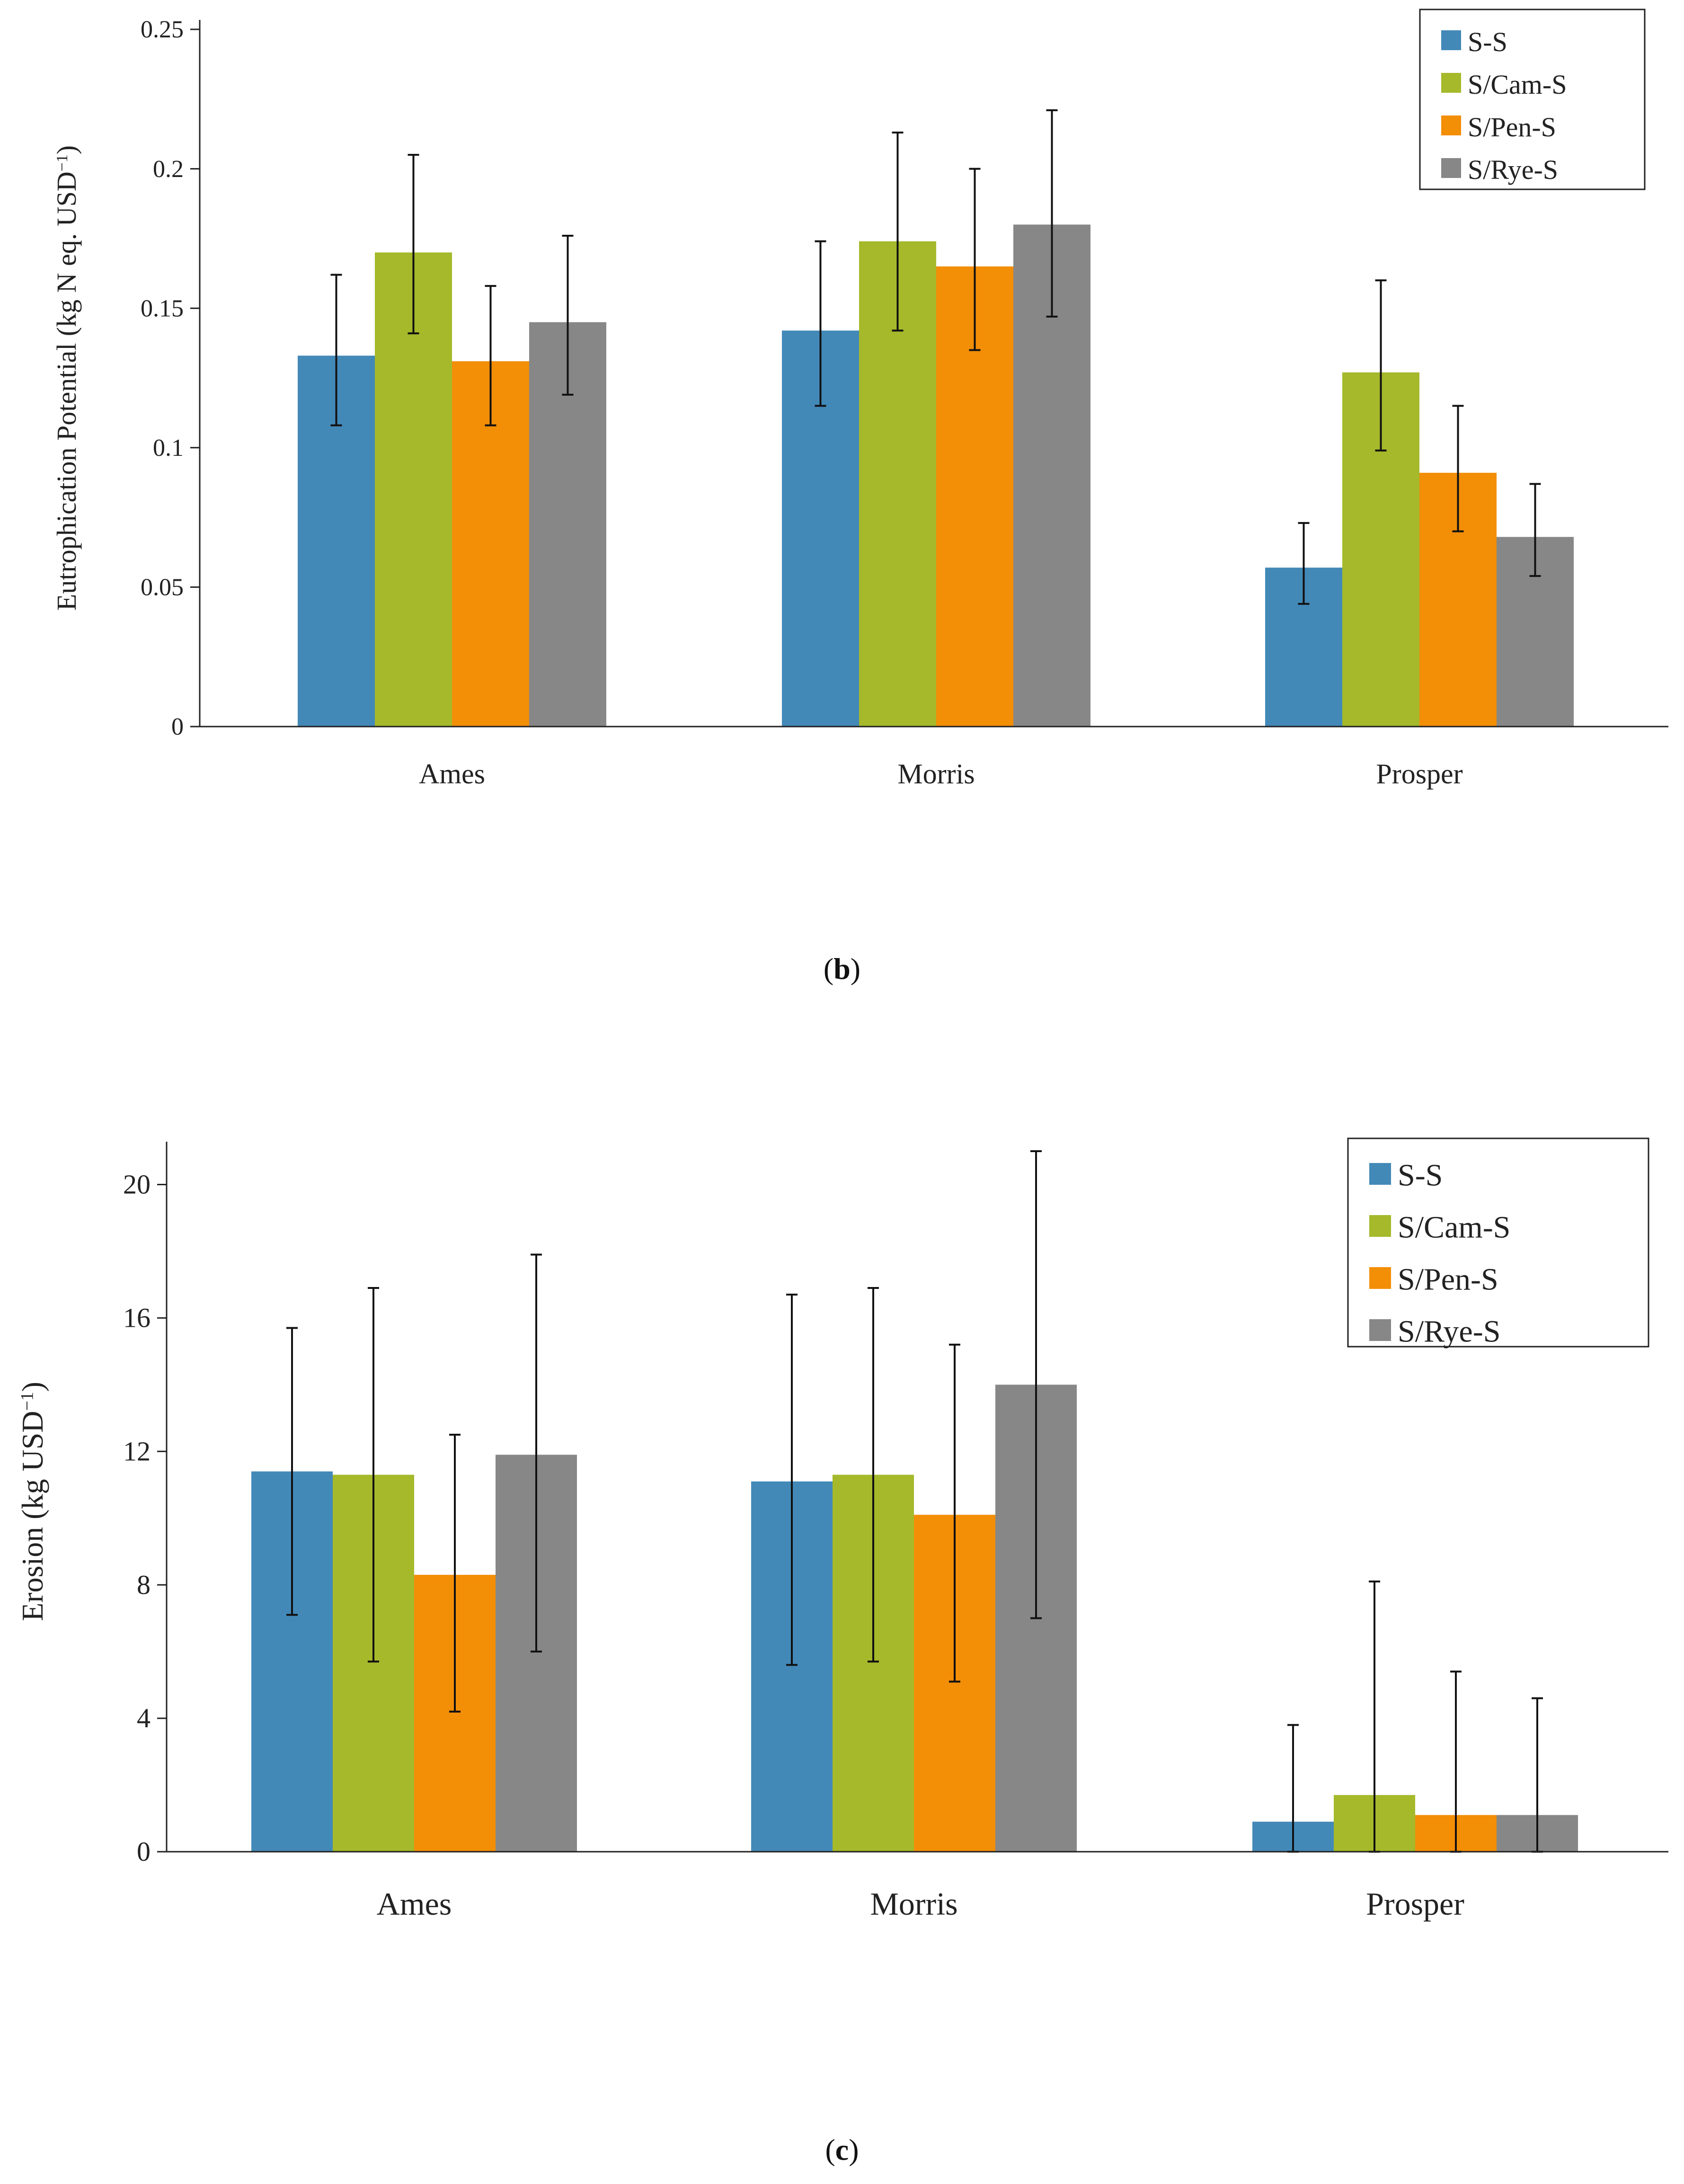 The image size is (1684, 2184). What do you see at coordinates (66, 391) in the screenshot?
I see `y-axis-title-text: Eutrophication Potential (kg N eq. USD` at bounding box center [66, 391].